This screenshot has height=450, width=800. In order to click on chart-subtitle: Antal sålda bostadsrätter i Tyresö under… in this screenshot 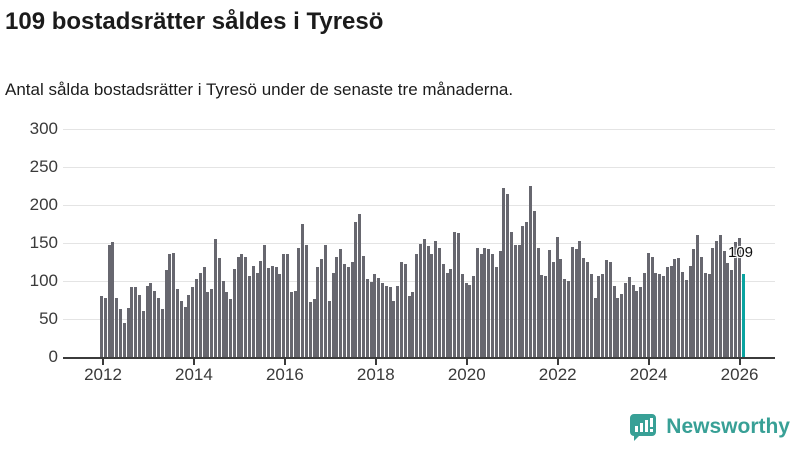, I will do `click(259, 89)`.